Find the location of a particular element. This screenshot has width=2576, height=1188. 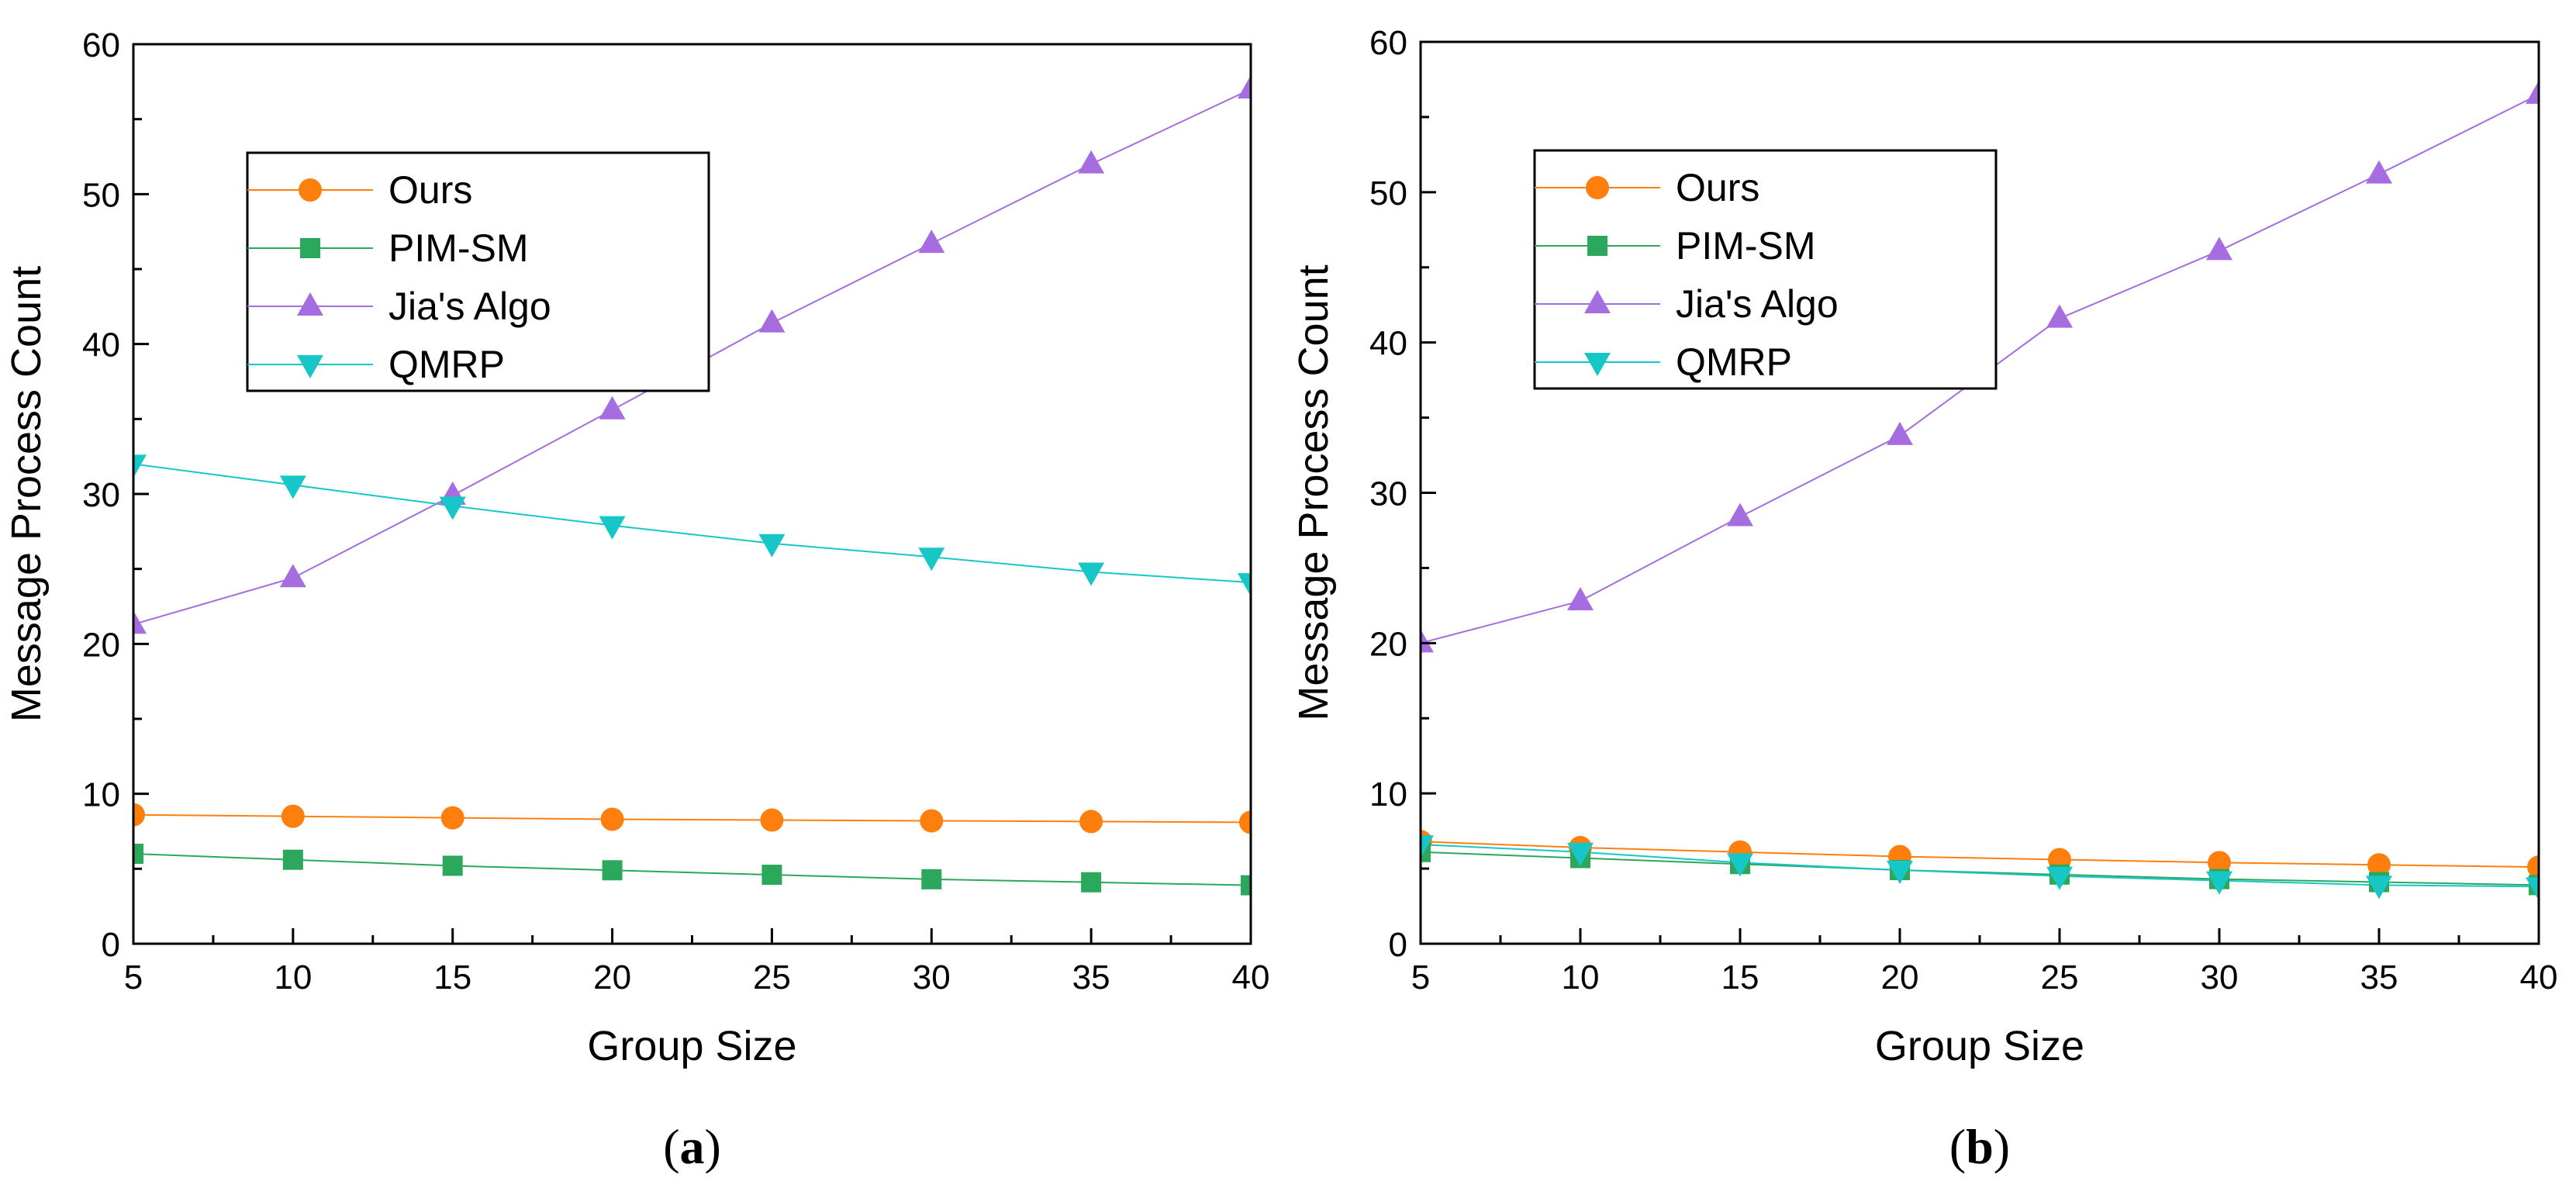

panel-b-legend: Ours PIM-SM Jia's Algo QMRP is located at coordinates (1765, 269).